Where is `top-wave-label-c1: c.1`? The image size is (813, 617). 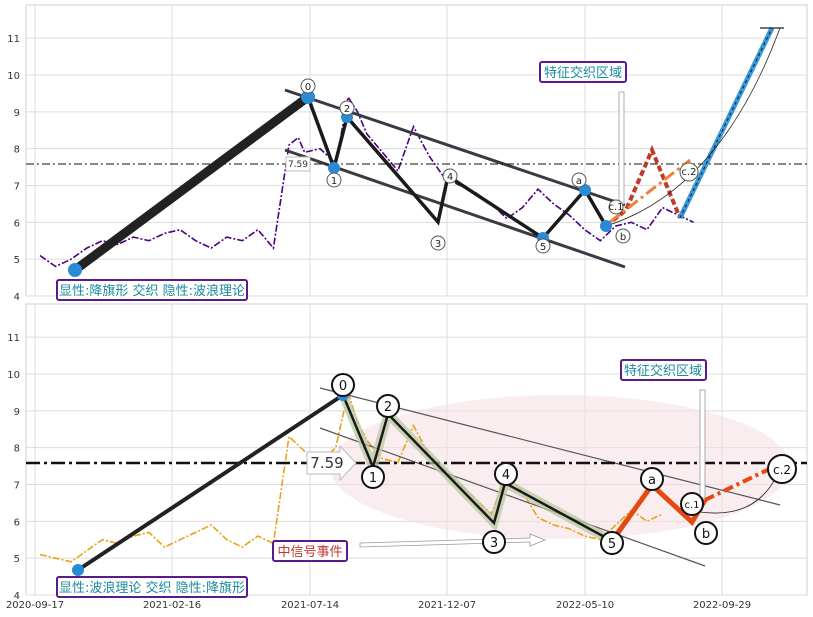
top-wave-label-c1: c.1 is located at coordinates (616, 207).